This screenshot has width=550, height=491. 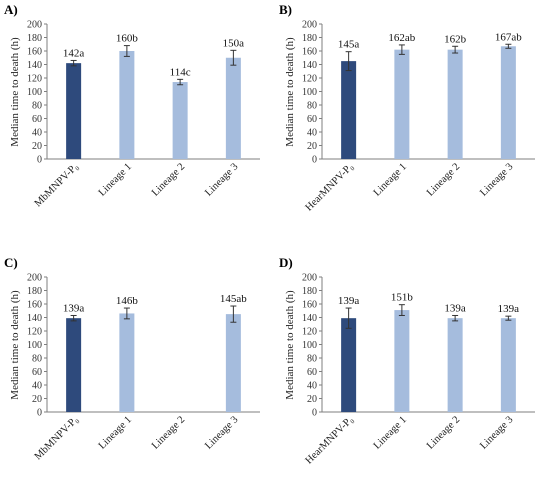 What do you see at coordinates (401, 38) in the screenshot?
I see `data-label: 162ab` at bounding box center [401, 38].